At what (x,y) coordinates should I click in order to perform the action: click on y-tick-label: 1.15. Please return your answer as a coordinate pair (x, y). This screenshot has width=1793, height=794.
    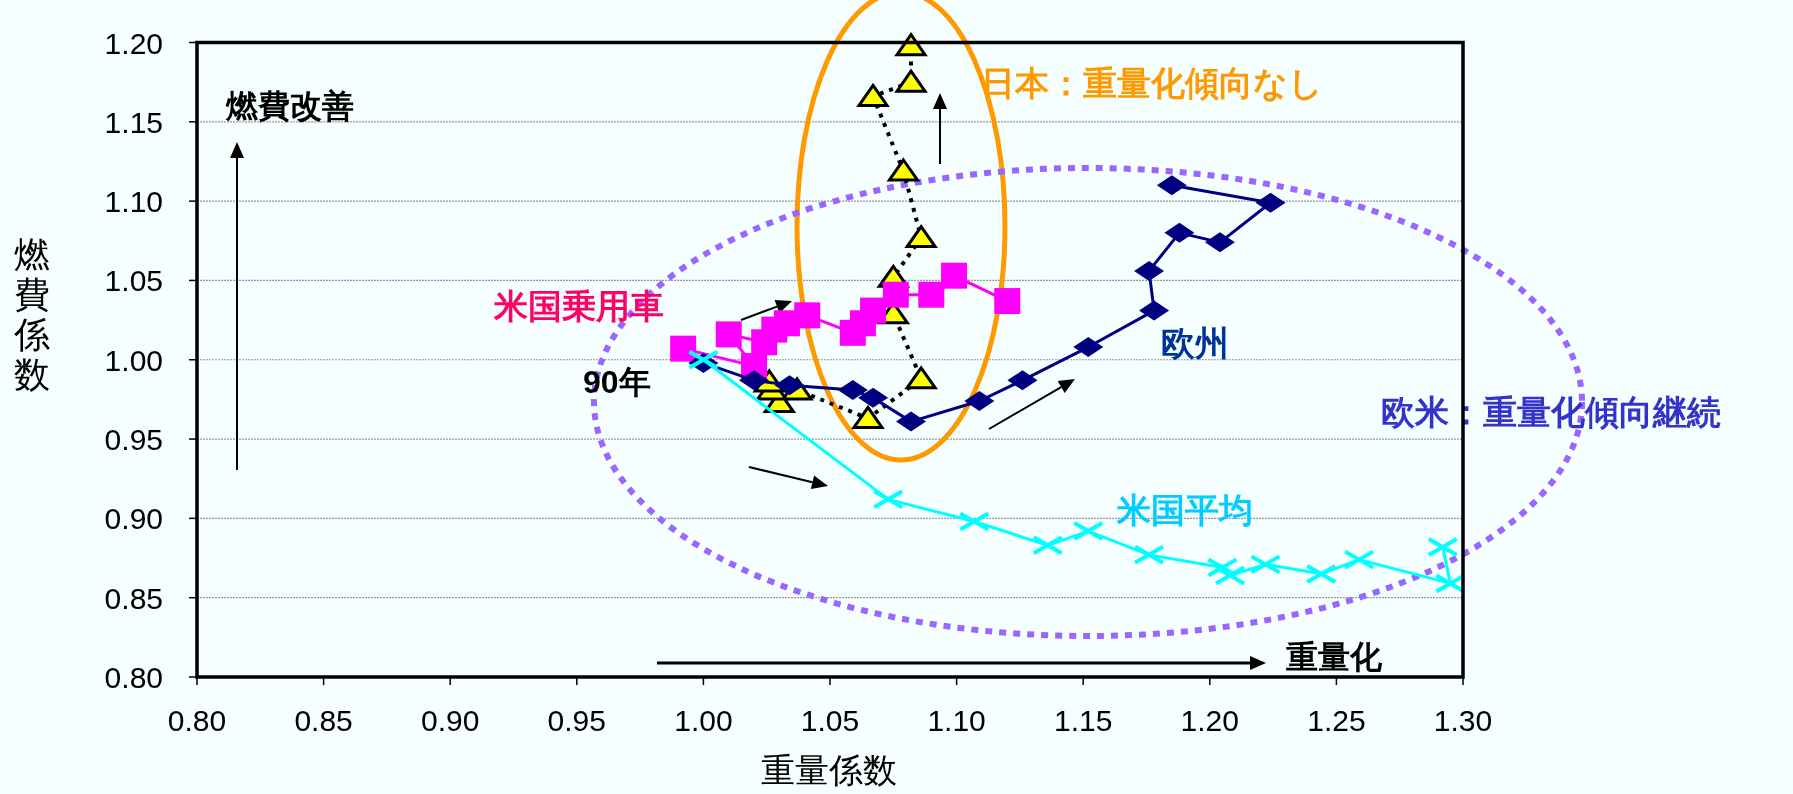
    Looking at the image, I should click on (133, 122).